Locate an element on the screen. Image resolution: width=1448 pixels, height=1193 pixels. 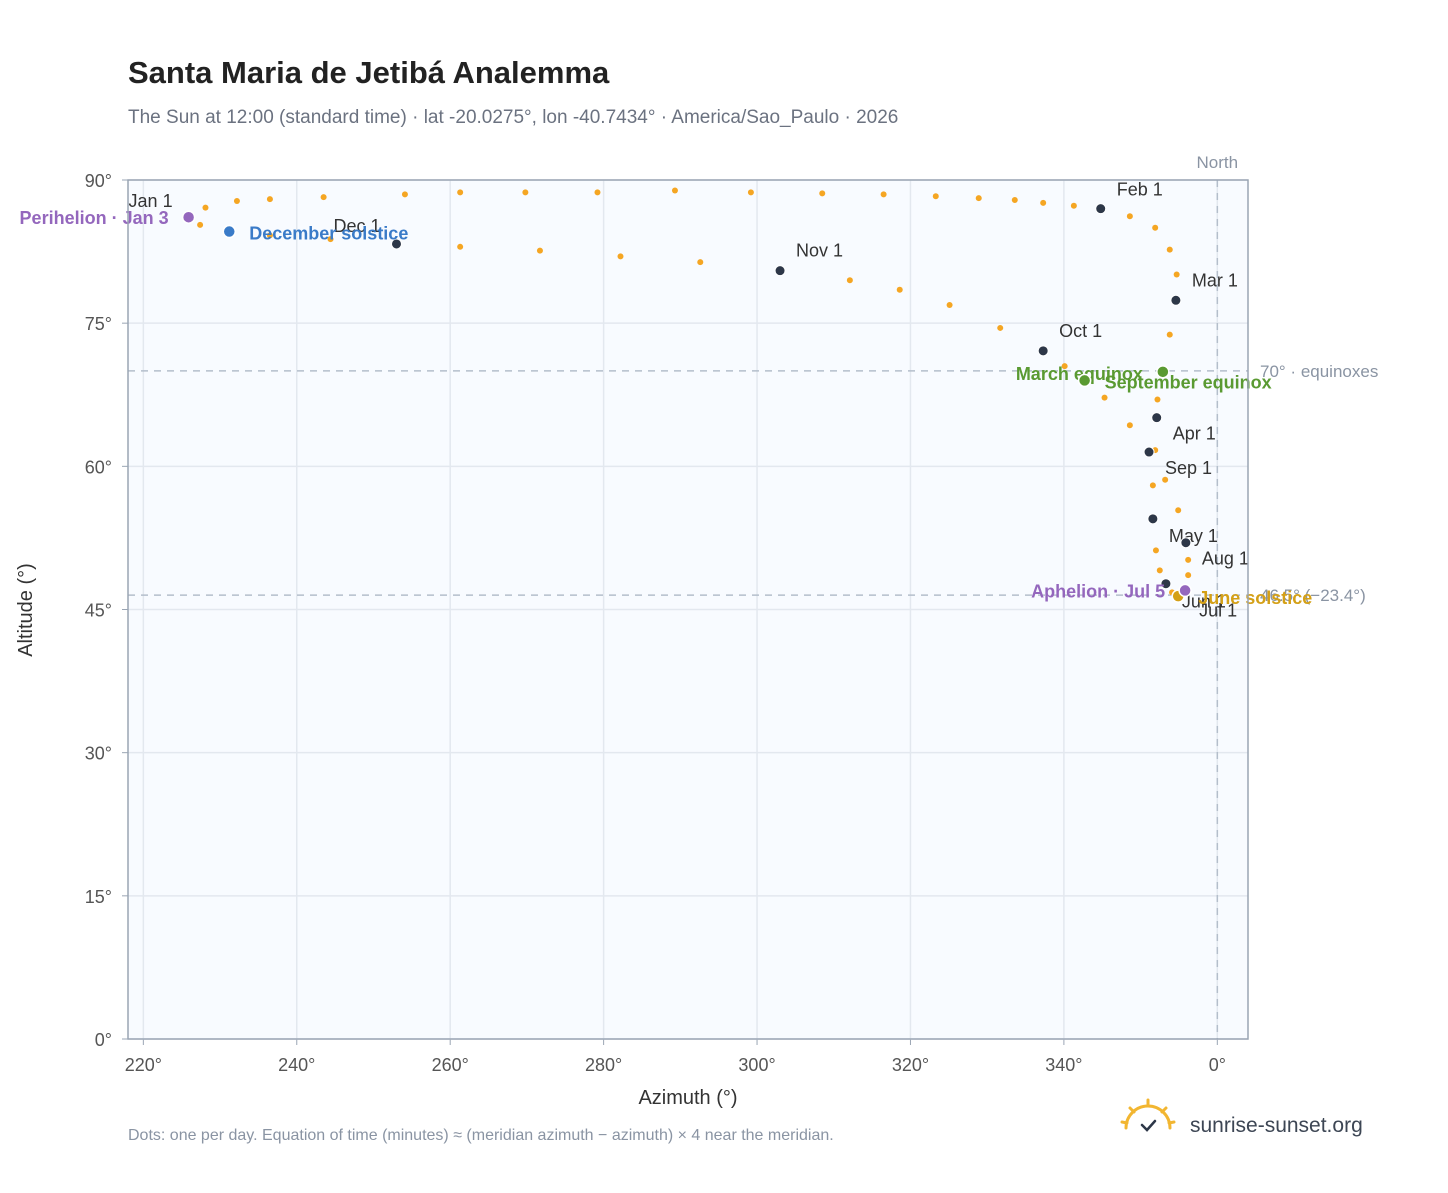
month-label: Jul 1 is located at coordinates (1218, 610).